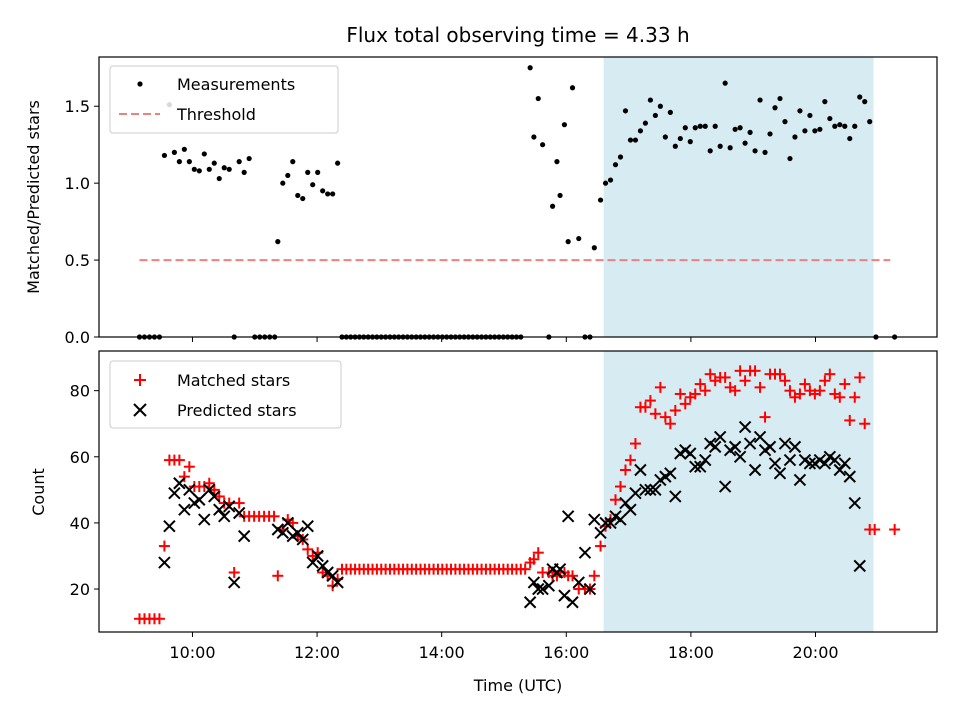 The height and width of the screenshot is (724, 960). What do you see at coordinates (224, 99) in the screenshot?
I see `top-legend: Measurements Threshold` at bounding box center [224, 99].